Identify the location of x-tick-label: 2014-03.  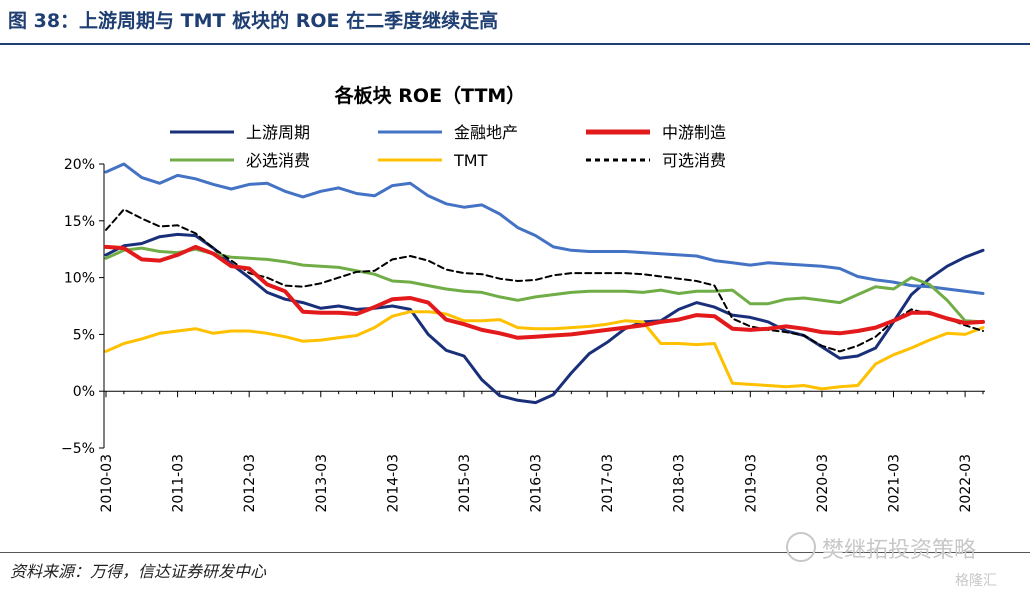
(393, 483).